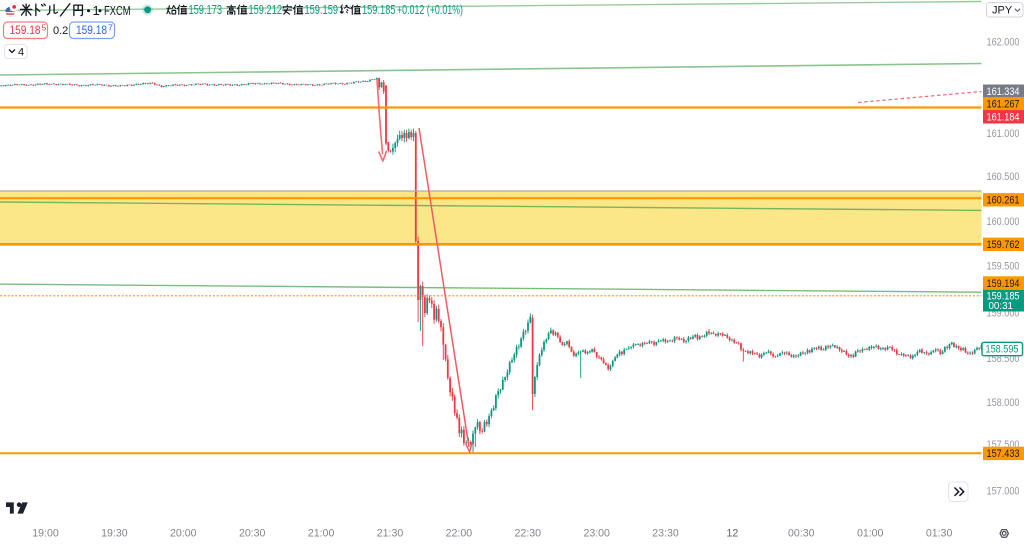 This screenshot has height=547, width=1024. I want to click on svg-text: 20:30, so click(252, 533).